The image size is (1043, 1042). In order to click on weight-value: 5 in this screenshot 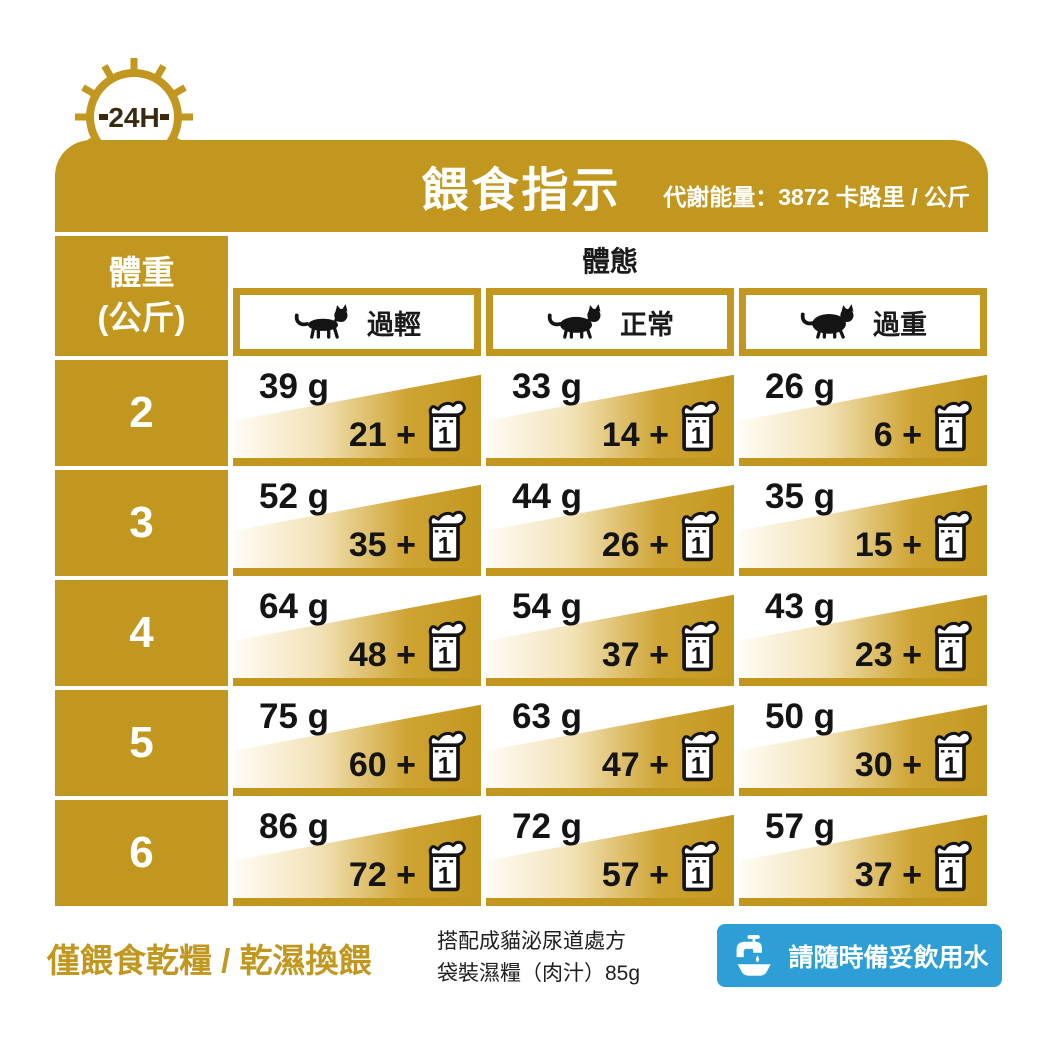, I will do `click(141, 742)`.